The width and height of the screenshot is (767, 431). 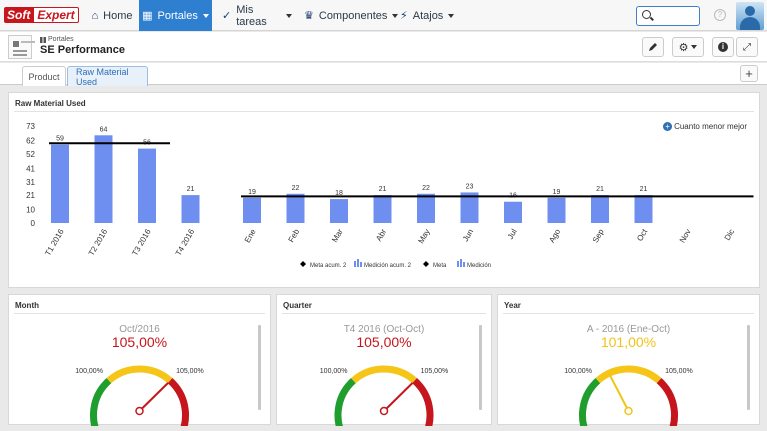 What do you see at coordinates (141, 242) in the screenshot?
I see `x-tick-label: T3 2016` at bounding box center [141, 242].